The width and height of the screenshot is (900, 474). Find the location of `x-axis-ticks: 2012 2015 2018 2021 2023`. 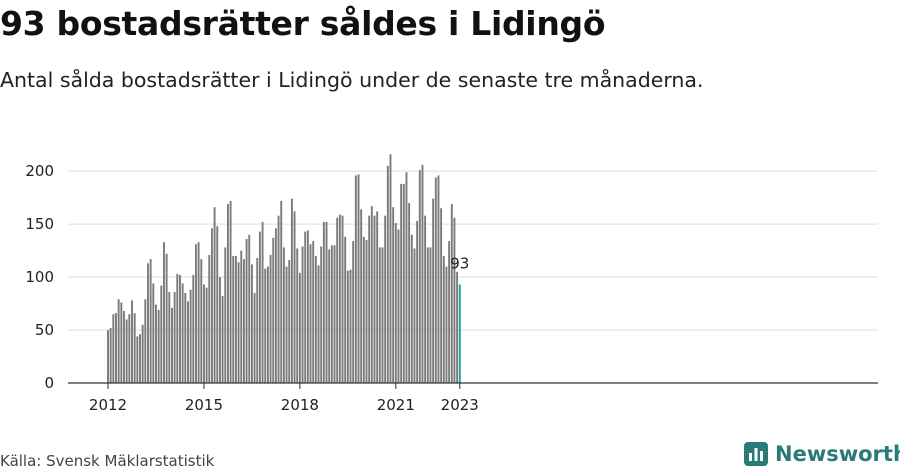

x-axis-ticks: 2012 2015 2018 2021 2023 is located at coordinates (284, 398).